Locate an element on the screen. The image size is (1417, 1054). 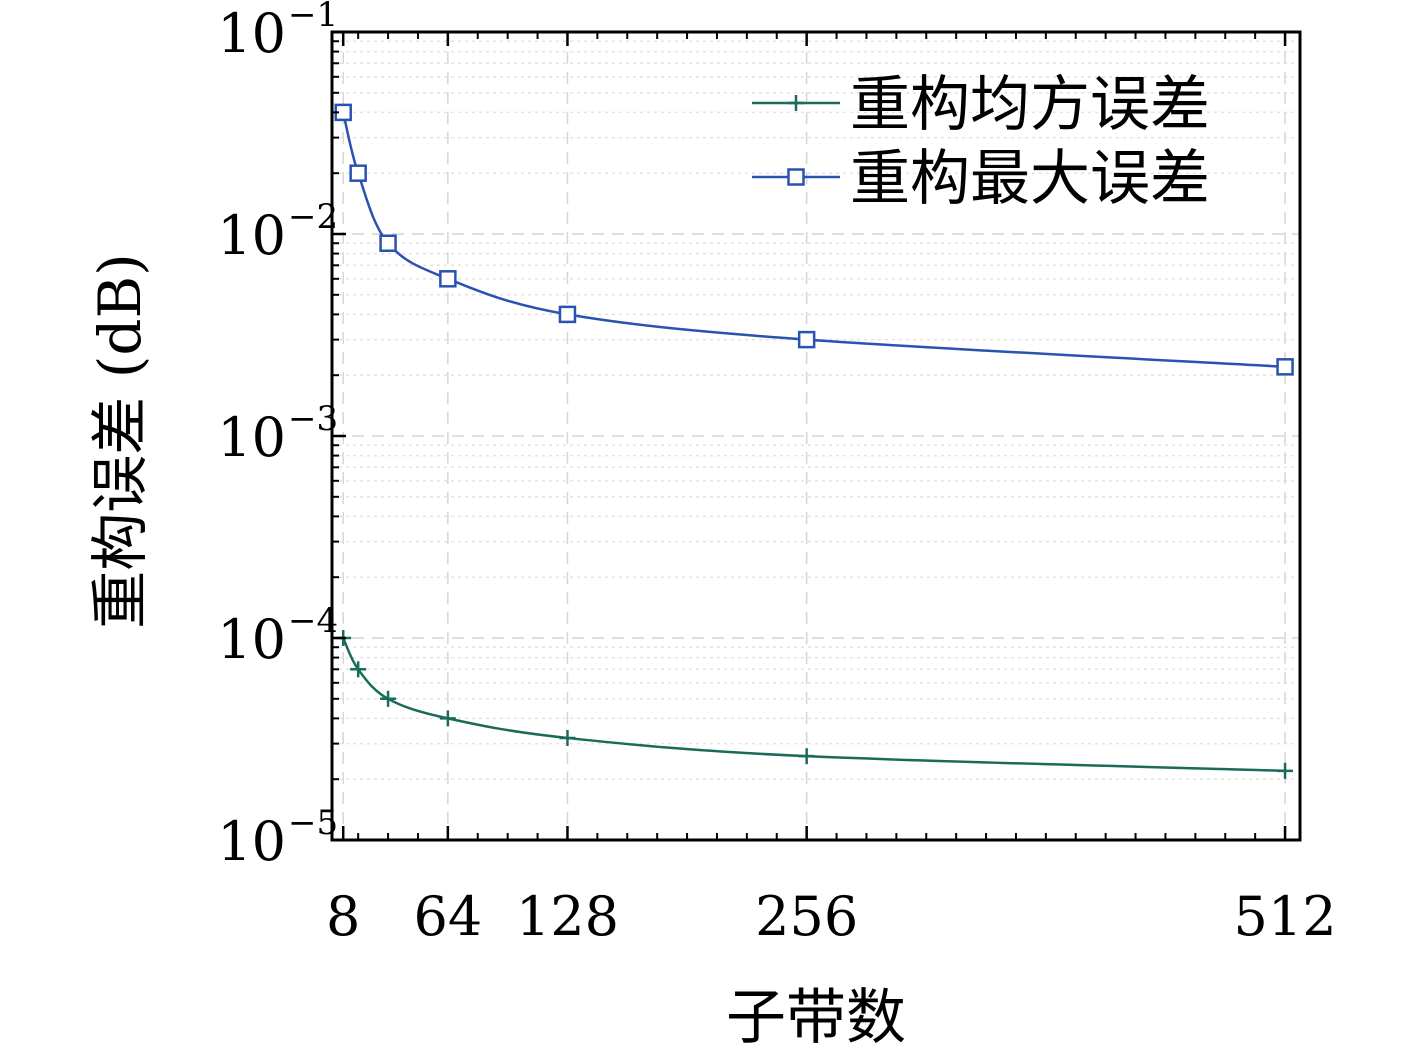
legend-item-1: 重构均方误差 is located at coordinates (981, 105).